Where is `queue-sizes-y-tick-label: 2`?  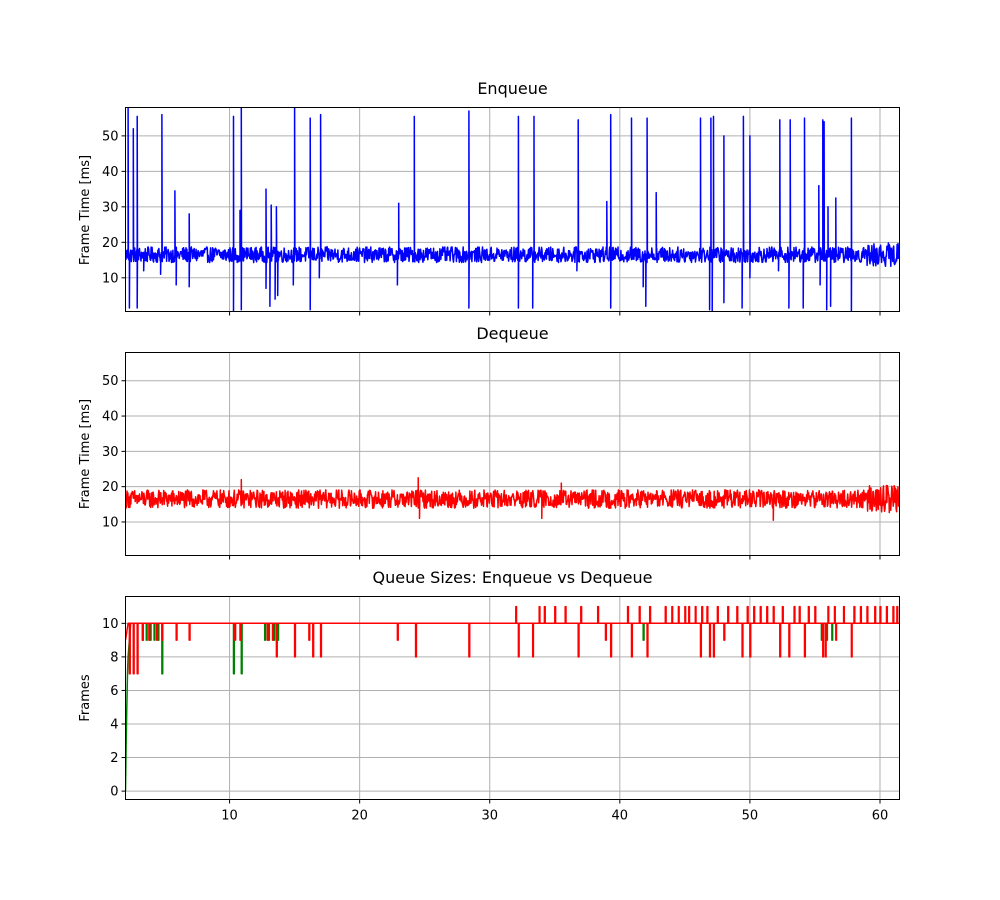
queue-sizes-y-tick-label: 2 is located at coordinates (114, 758).